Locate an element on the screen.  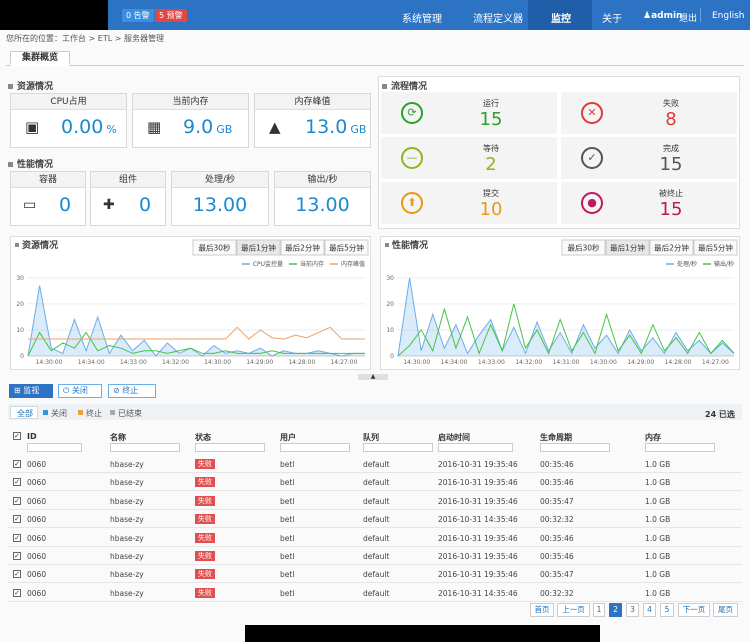
metric-card: 处理/秒 13.00 is located at coordinates (220, 198).